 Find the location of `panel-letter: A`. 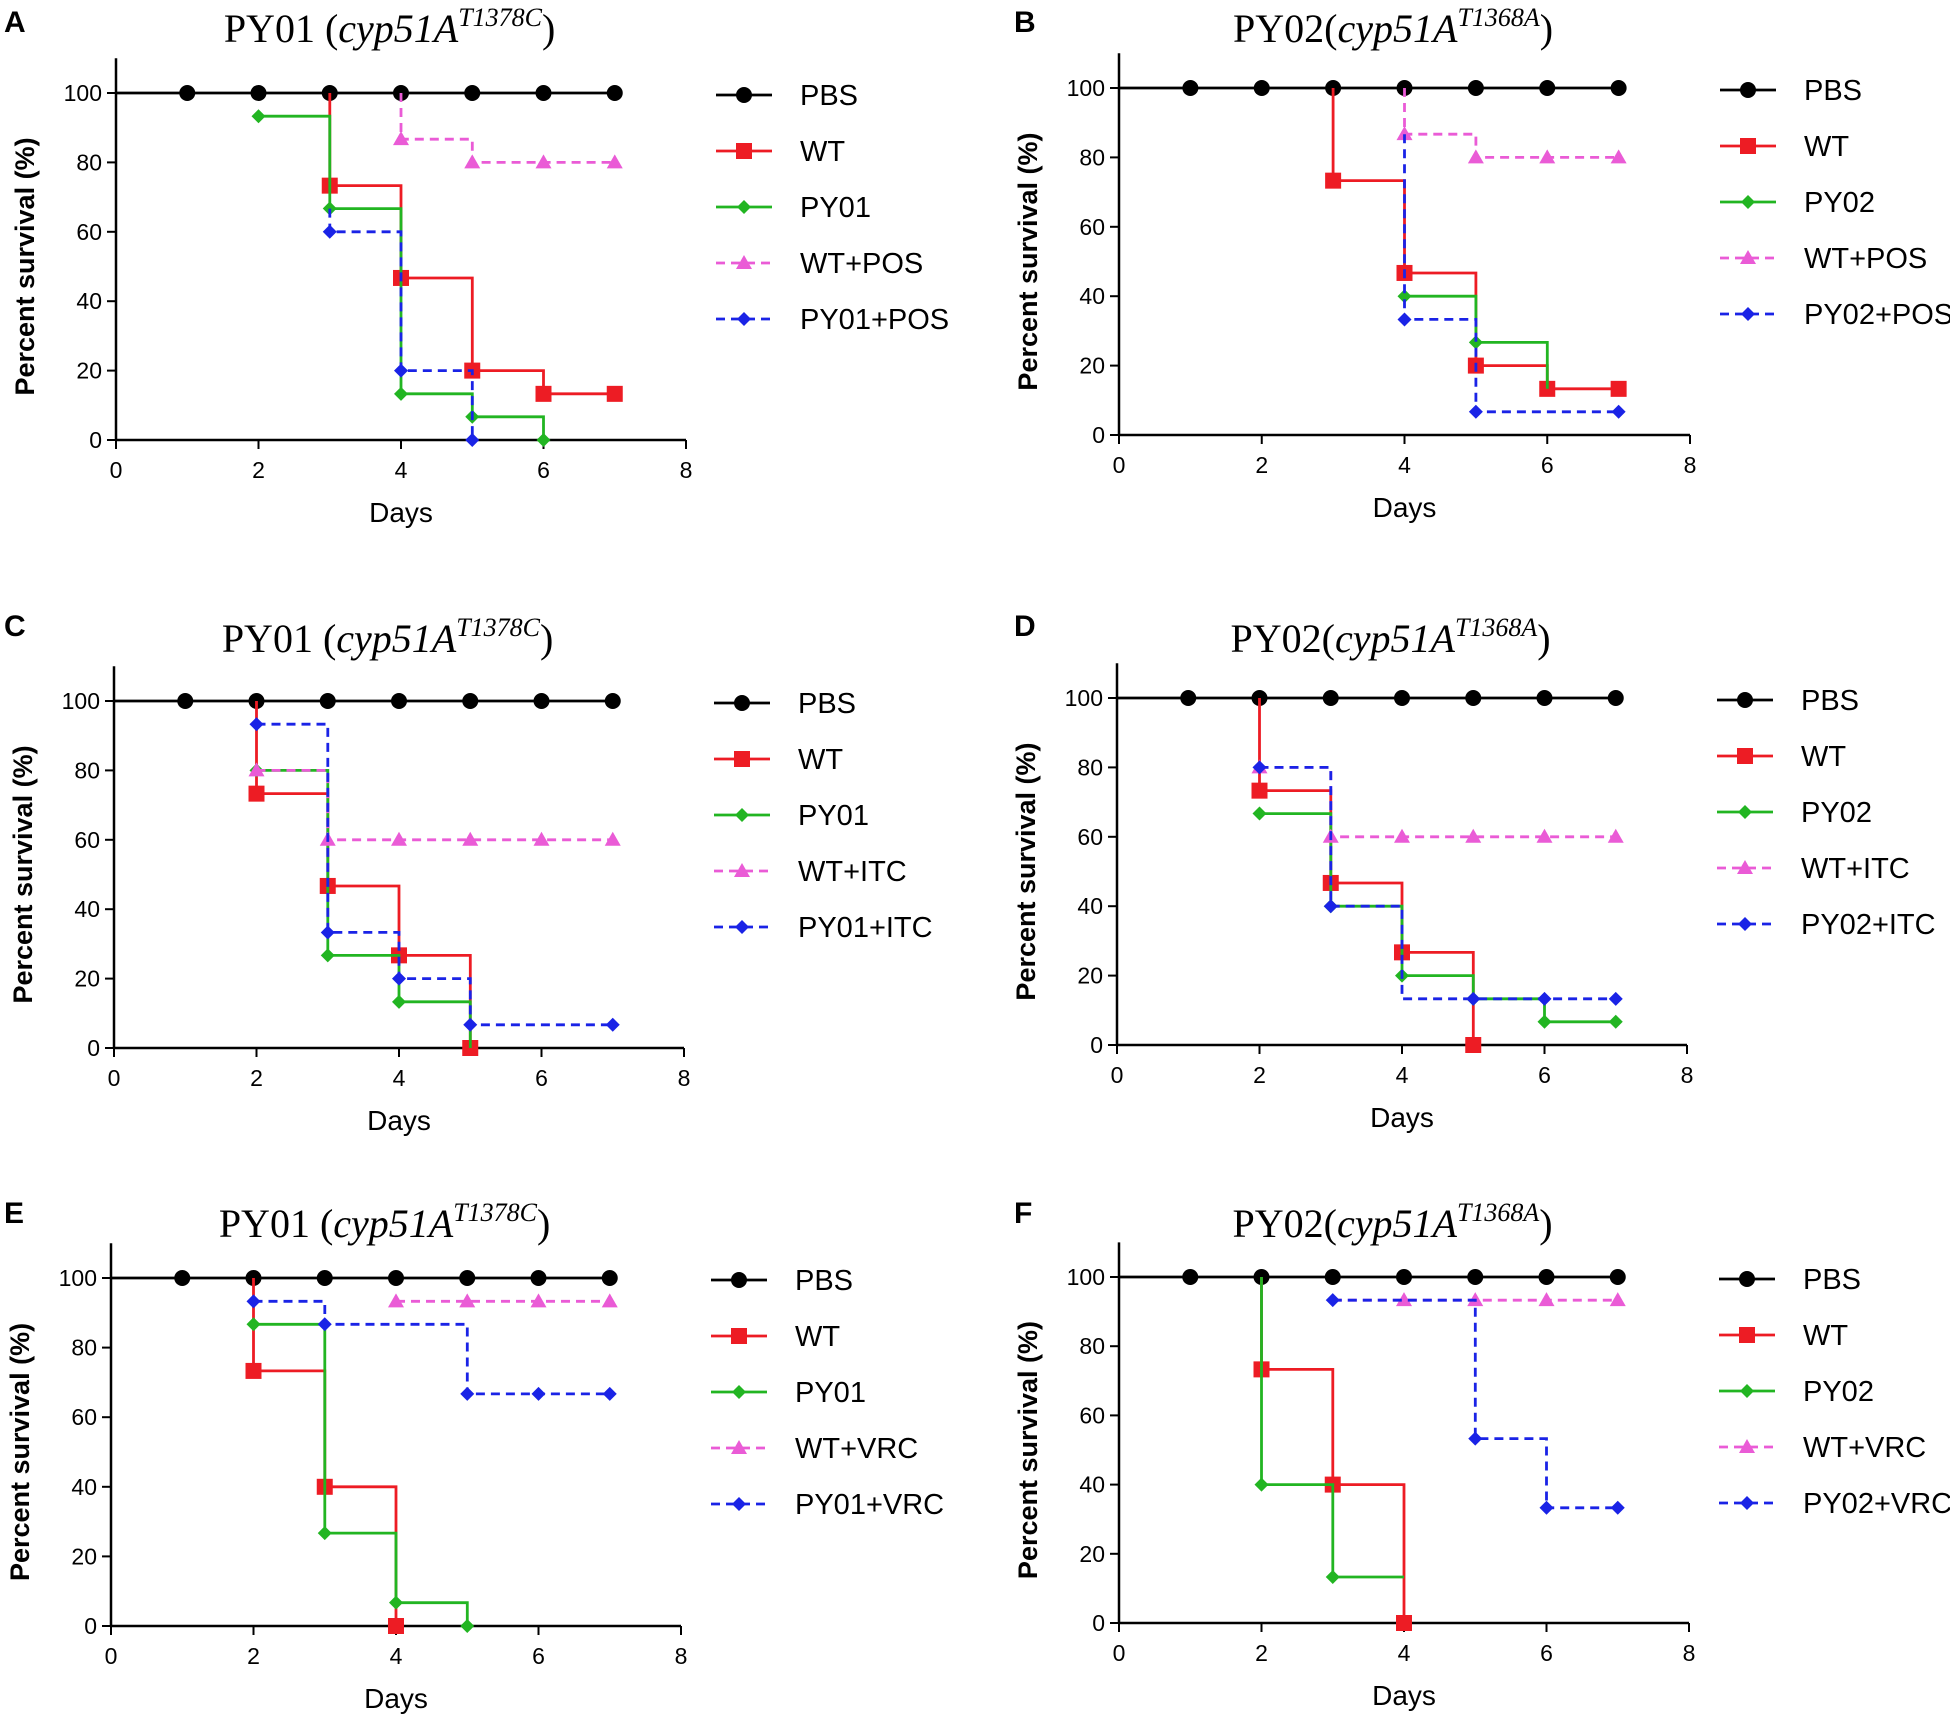

panel-letter: A is located at coordinates (15, 22).